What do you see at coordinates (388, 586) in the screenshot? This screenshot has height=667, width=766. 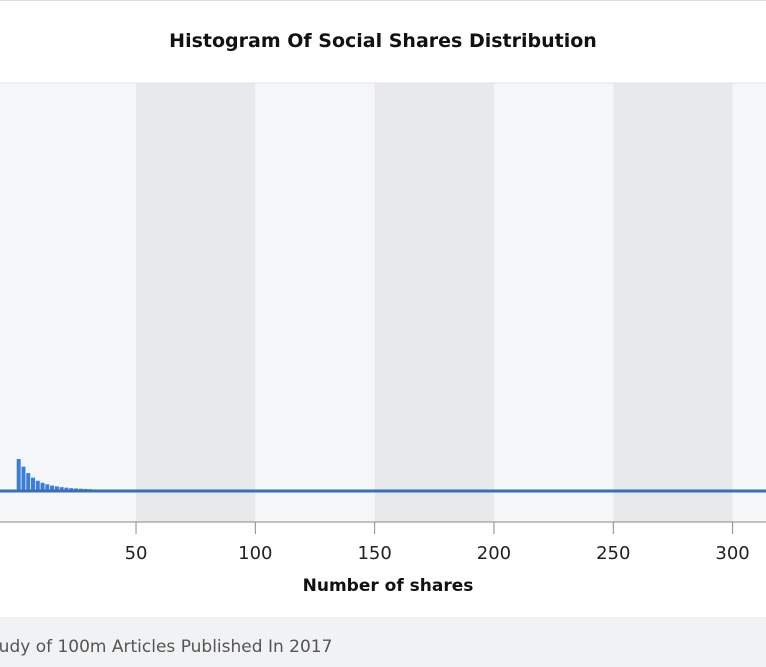 I see `x-axis-title: Number of shares` at bounding box center [388, 586].